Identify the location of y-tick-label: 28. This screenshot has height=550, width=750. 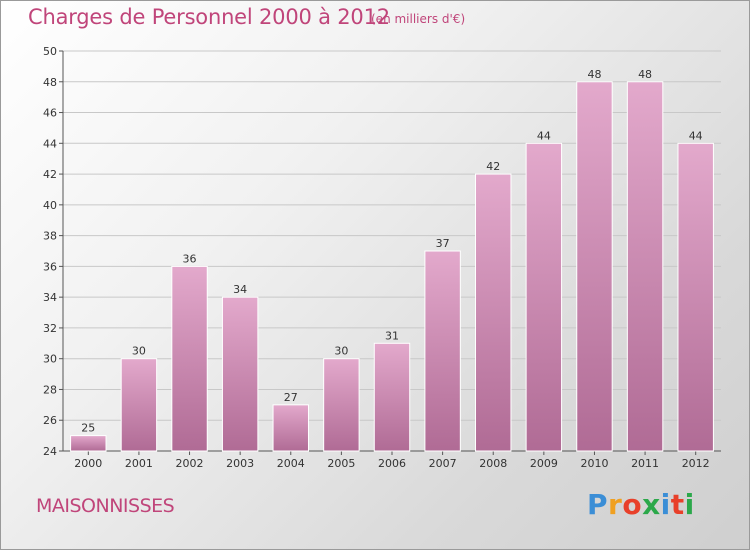
(50, 389).